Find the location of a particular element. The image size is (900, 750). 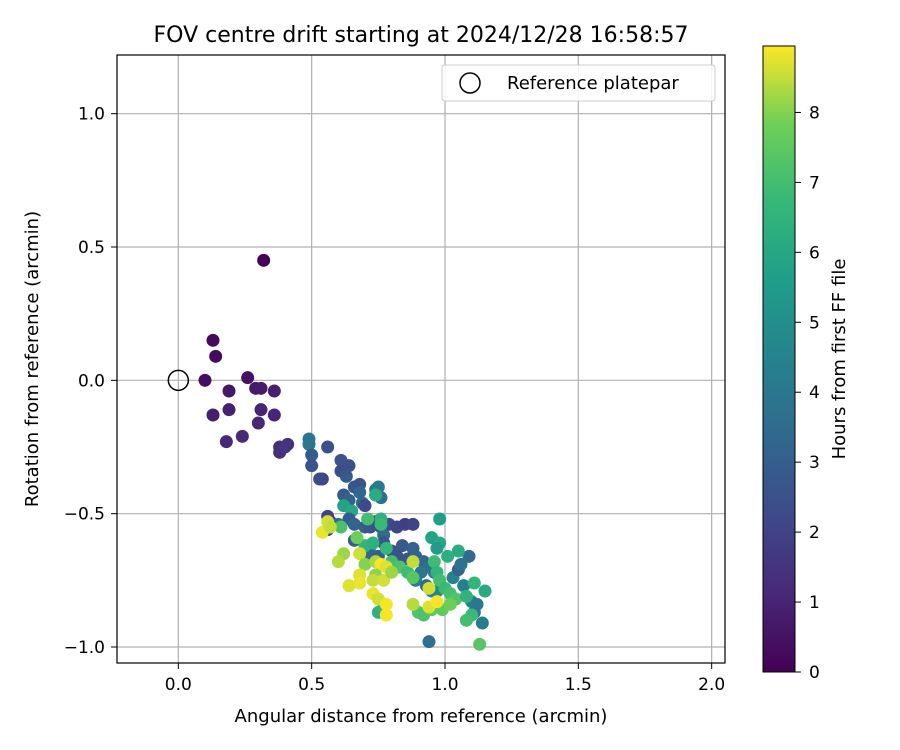

colorbar-tick-label: 1 is located at coordinates (814, 603).